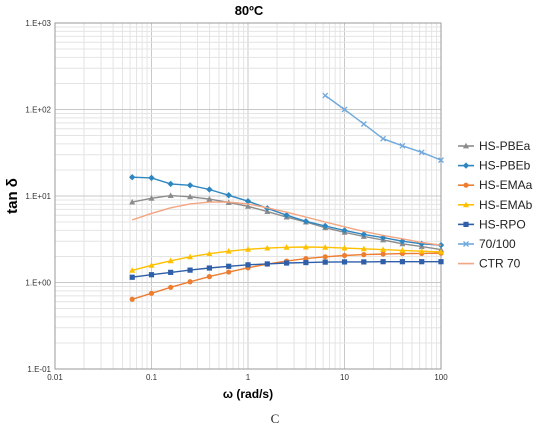 The height and width of the screenshot is (433, 550). I want to click on y-axis-ticks: 1.E-01 1.E+00 1.E+01 1.E+02 1.E+03, so click(38, 196).